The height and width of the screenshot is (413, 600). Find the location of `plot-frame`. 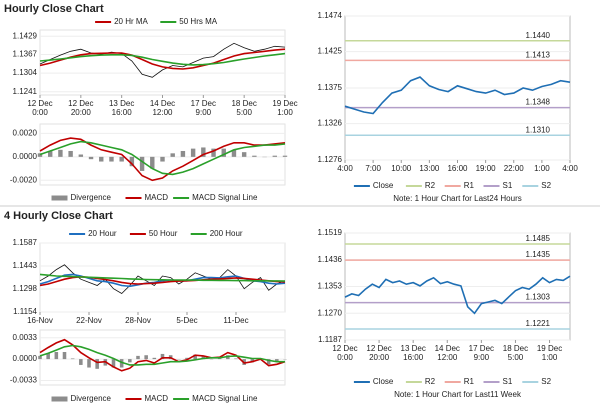

plot-frame is located at coordinates (162, 62).